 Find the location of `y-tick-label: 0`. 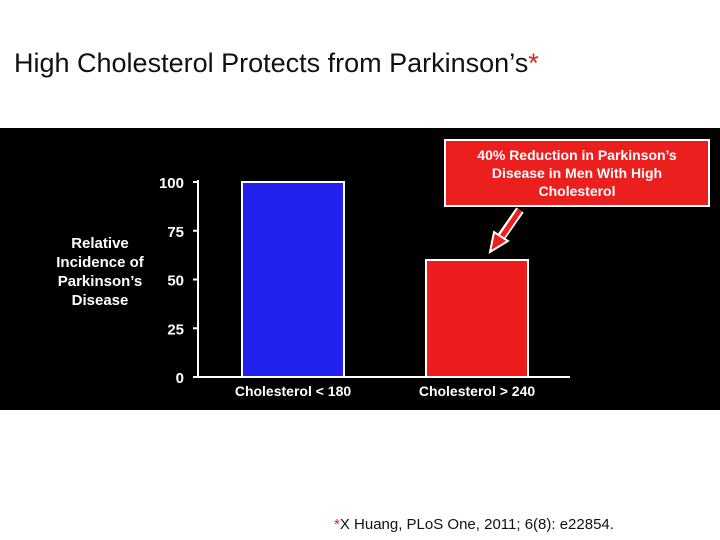

y-tick-label: 0 is located at coordinates (180, 378).